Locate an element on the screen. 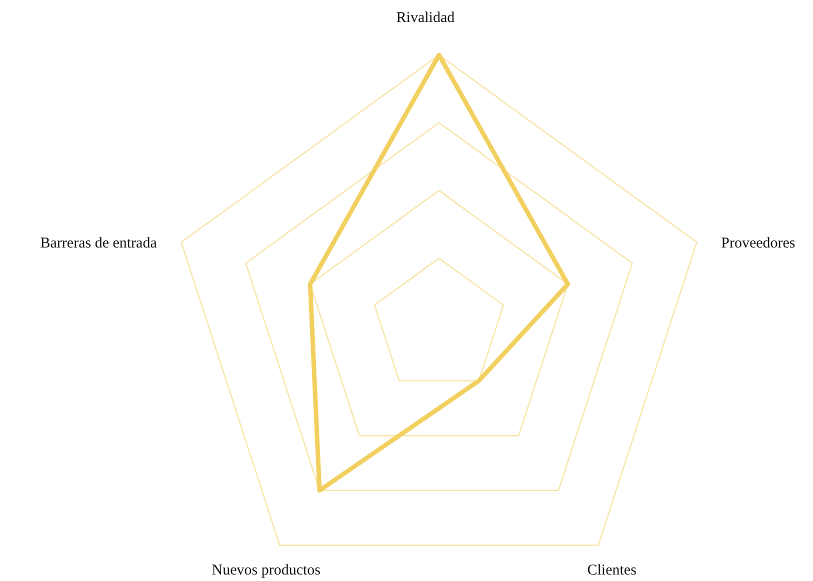 The image size is (813, 581). spoke-label: Nuevos productos is located at coordinates (266, 570).